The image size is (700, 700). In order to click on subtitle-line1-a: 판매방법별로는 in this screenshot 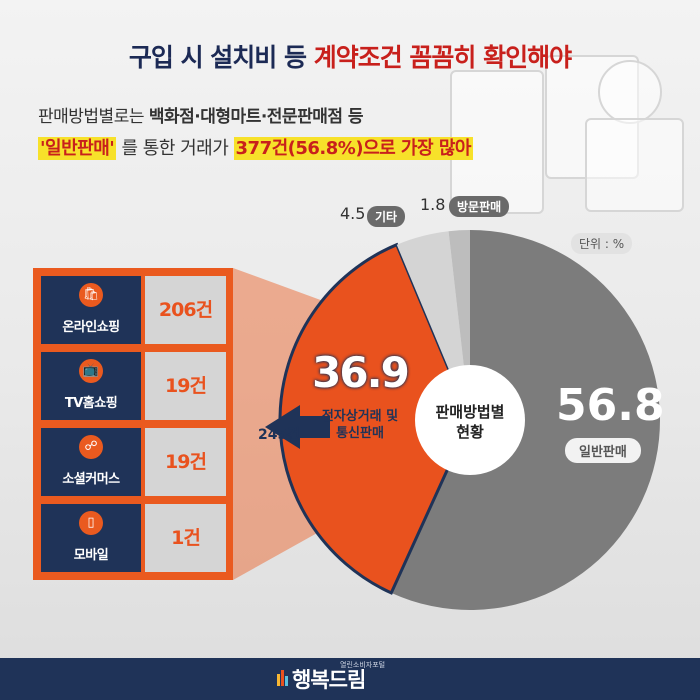, I will do `click(93, 117)`.